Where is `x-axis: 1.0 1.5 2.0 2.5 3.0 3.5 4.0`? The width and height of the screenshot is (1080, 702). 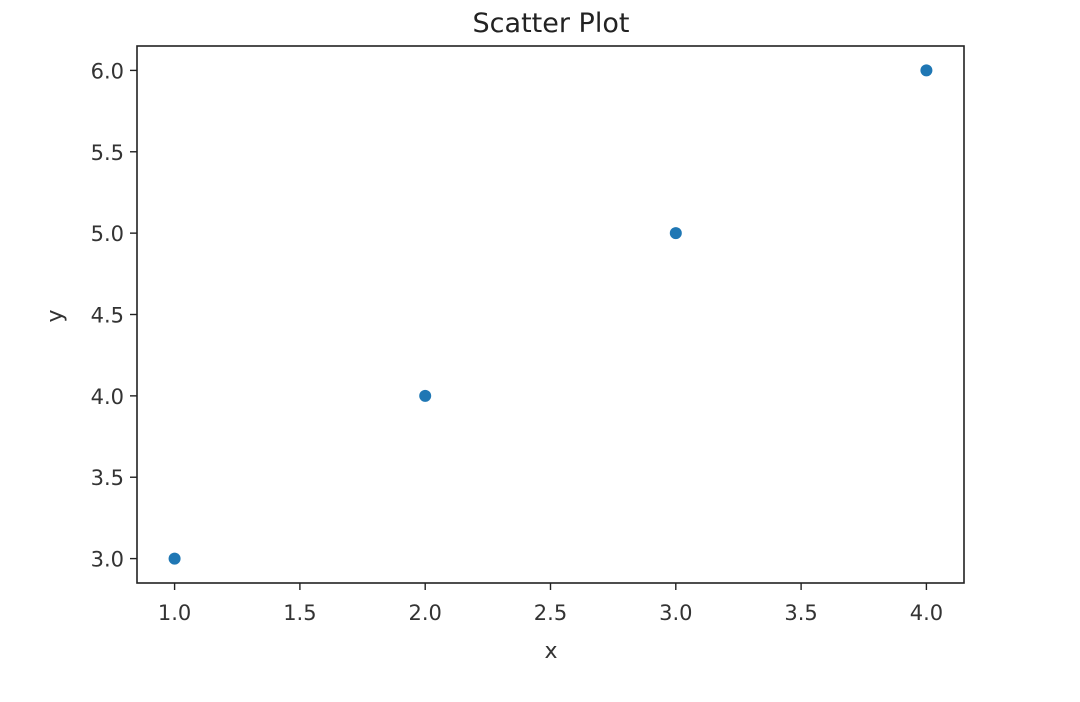
x-axis: 1.0 1.5 2.0 2.5 3.0 3.5 4.0 is located at coordinates (550, 604).